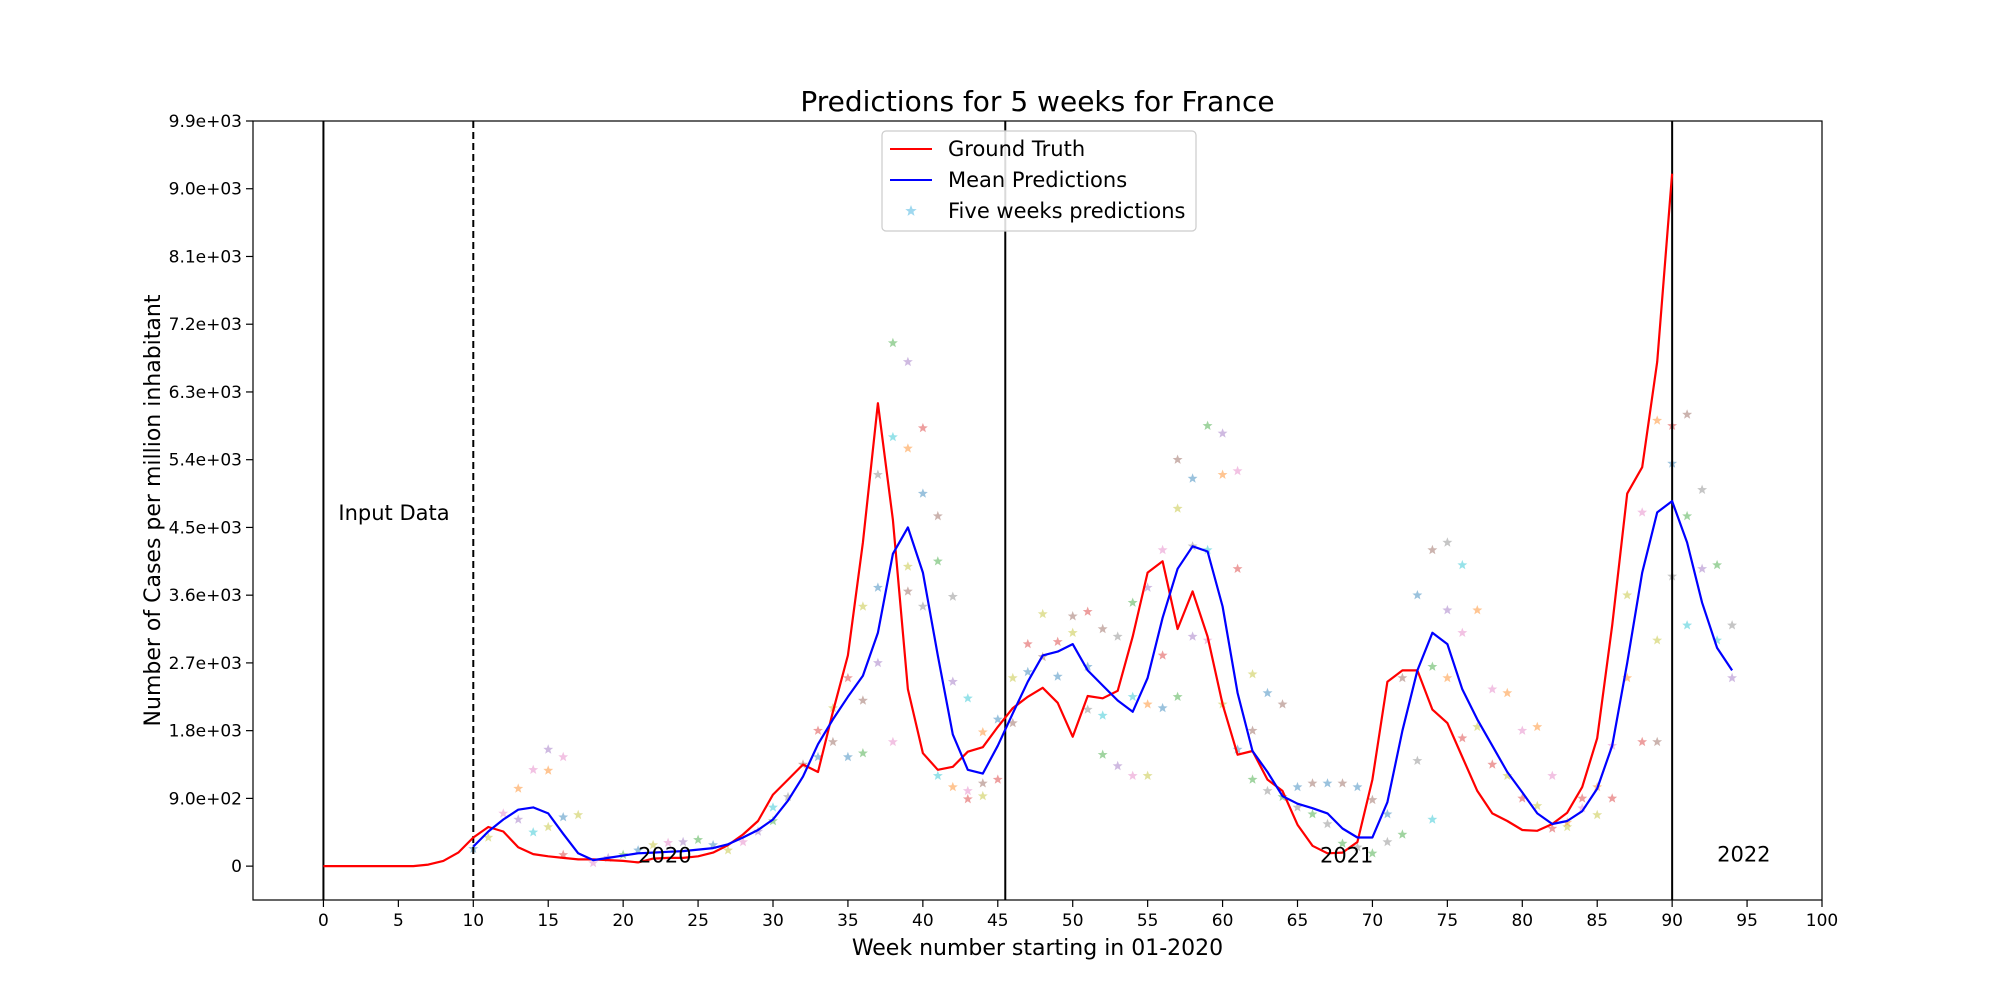  Describe the element at coordinates (1067, 211) in the screenshot. I see `legend-label-five-weeks-predictions: Five weeks predictions` at that location.